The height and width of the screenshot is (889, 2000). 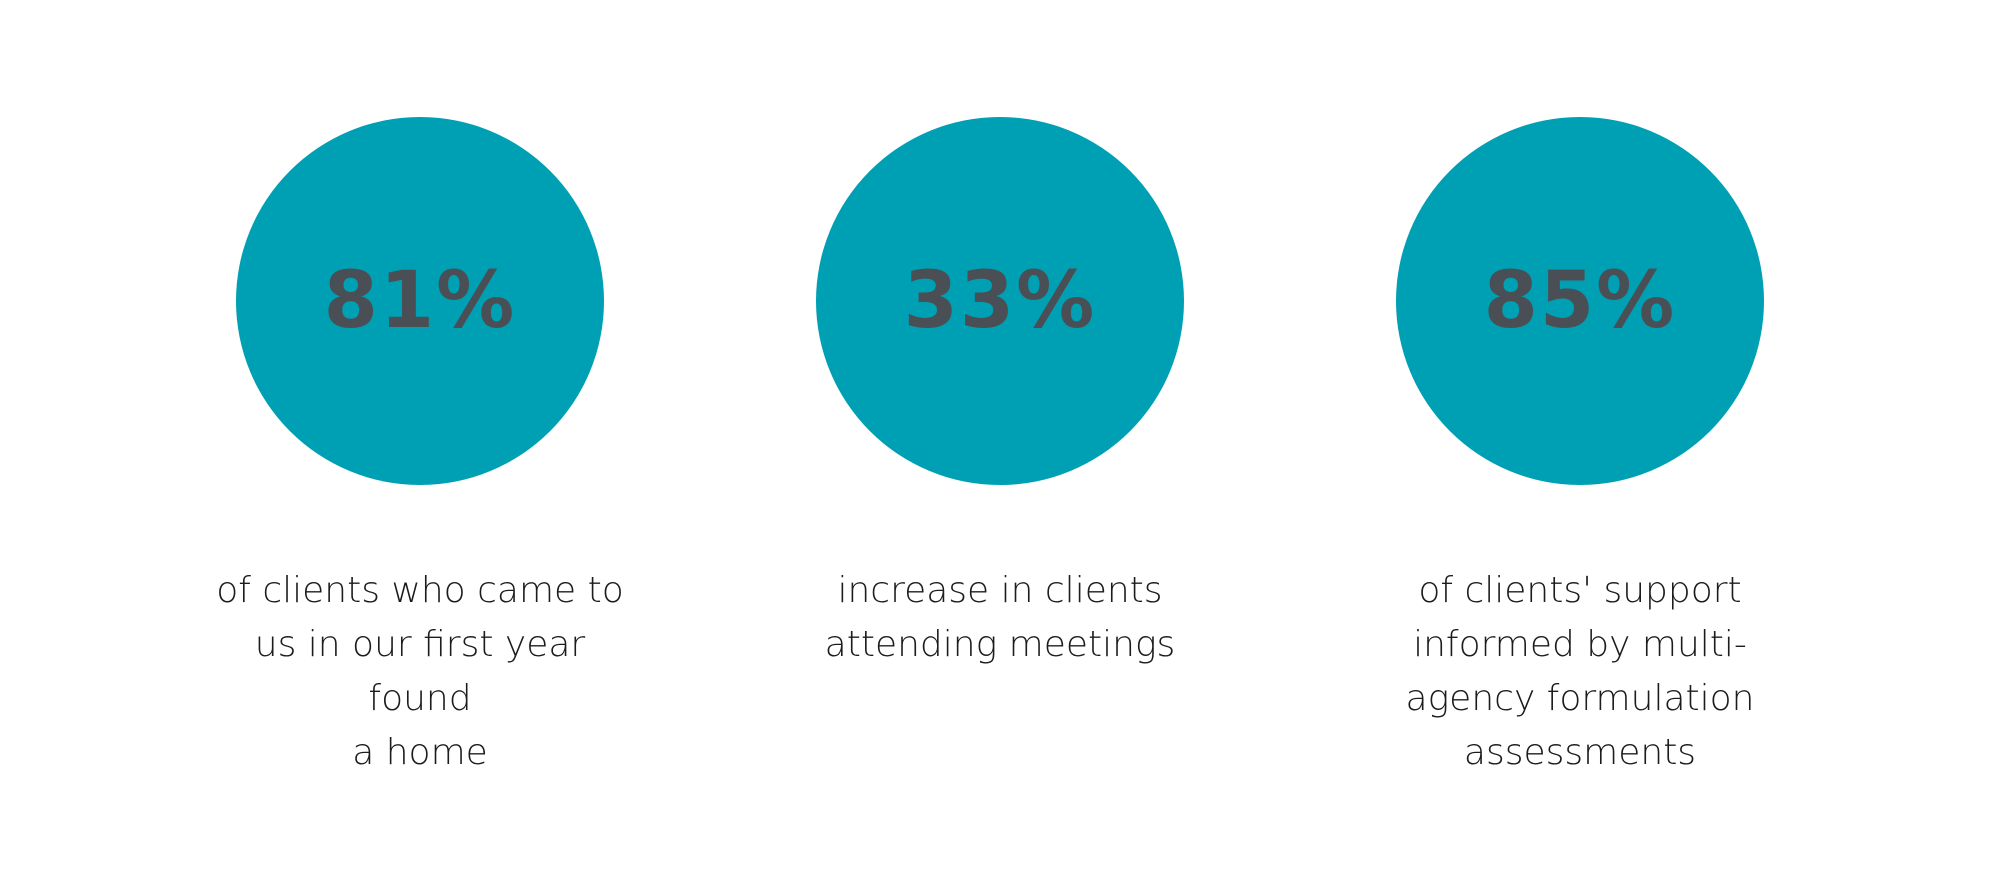 I want to click on caption-line: a home, so click(x=420, y=752).